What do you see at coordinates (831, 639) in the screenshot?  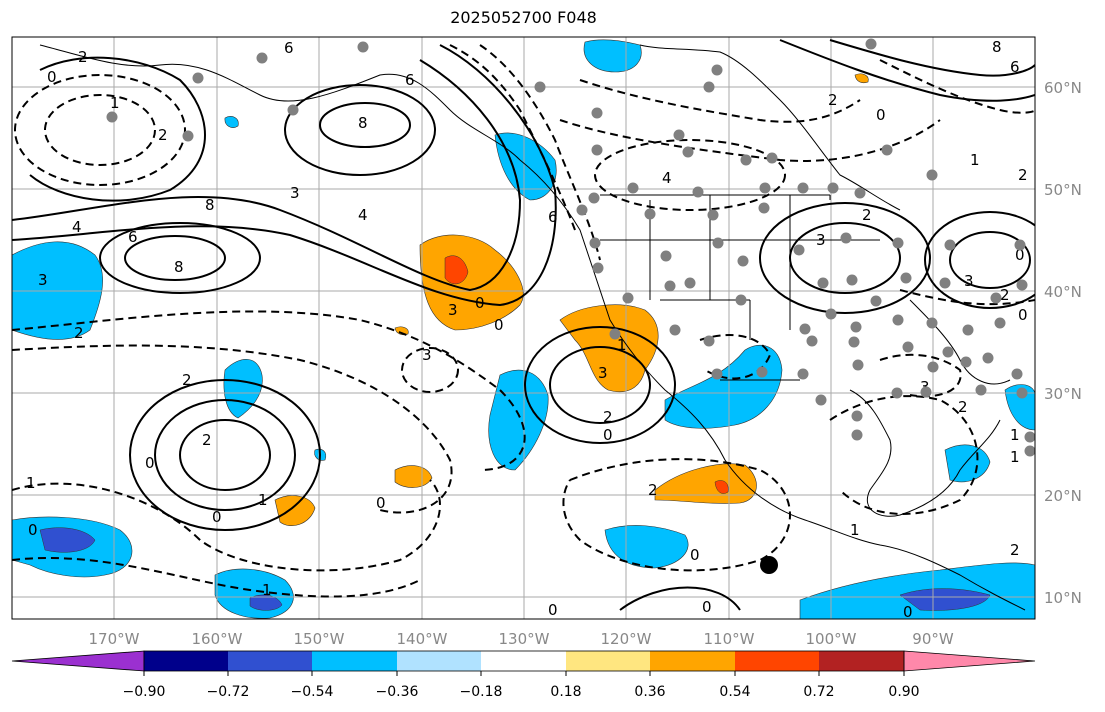 I see `lon-label: 100°W` at bounding box center [831, 639].